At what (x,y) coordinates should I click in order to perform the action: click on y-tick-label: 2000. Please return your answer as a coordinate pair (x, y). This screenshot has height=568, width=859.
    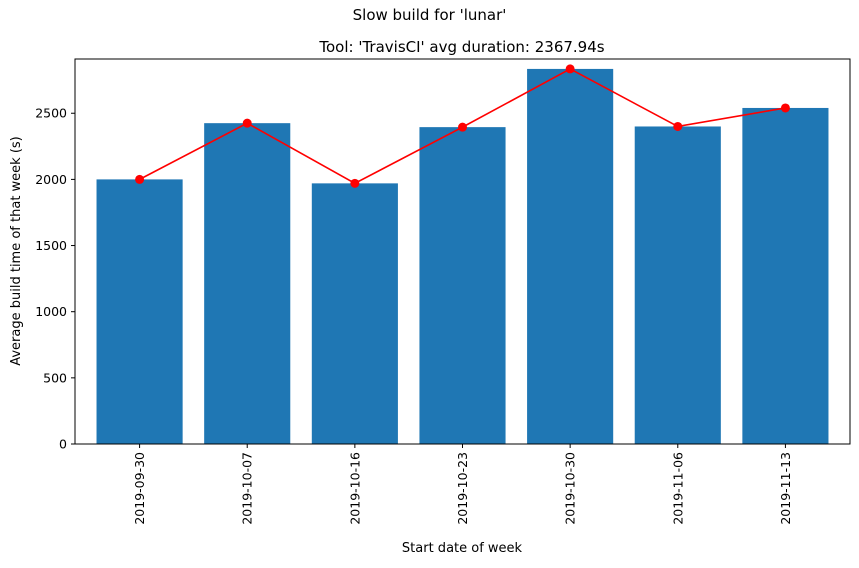
    Looking at the image, I should click on (51, 179).